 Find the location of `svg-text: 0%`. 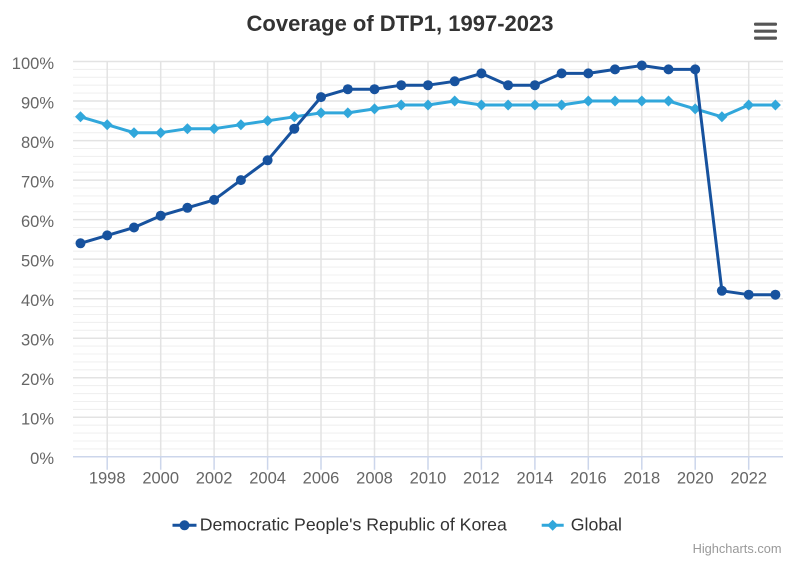

svg-text: 0% is located at coordinates (42, 459).